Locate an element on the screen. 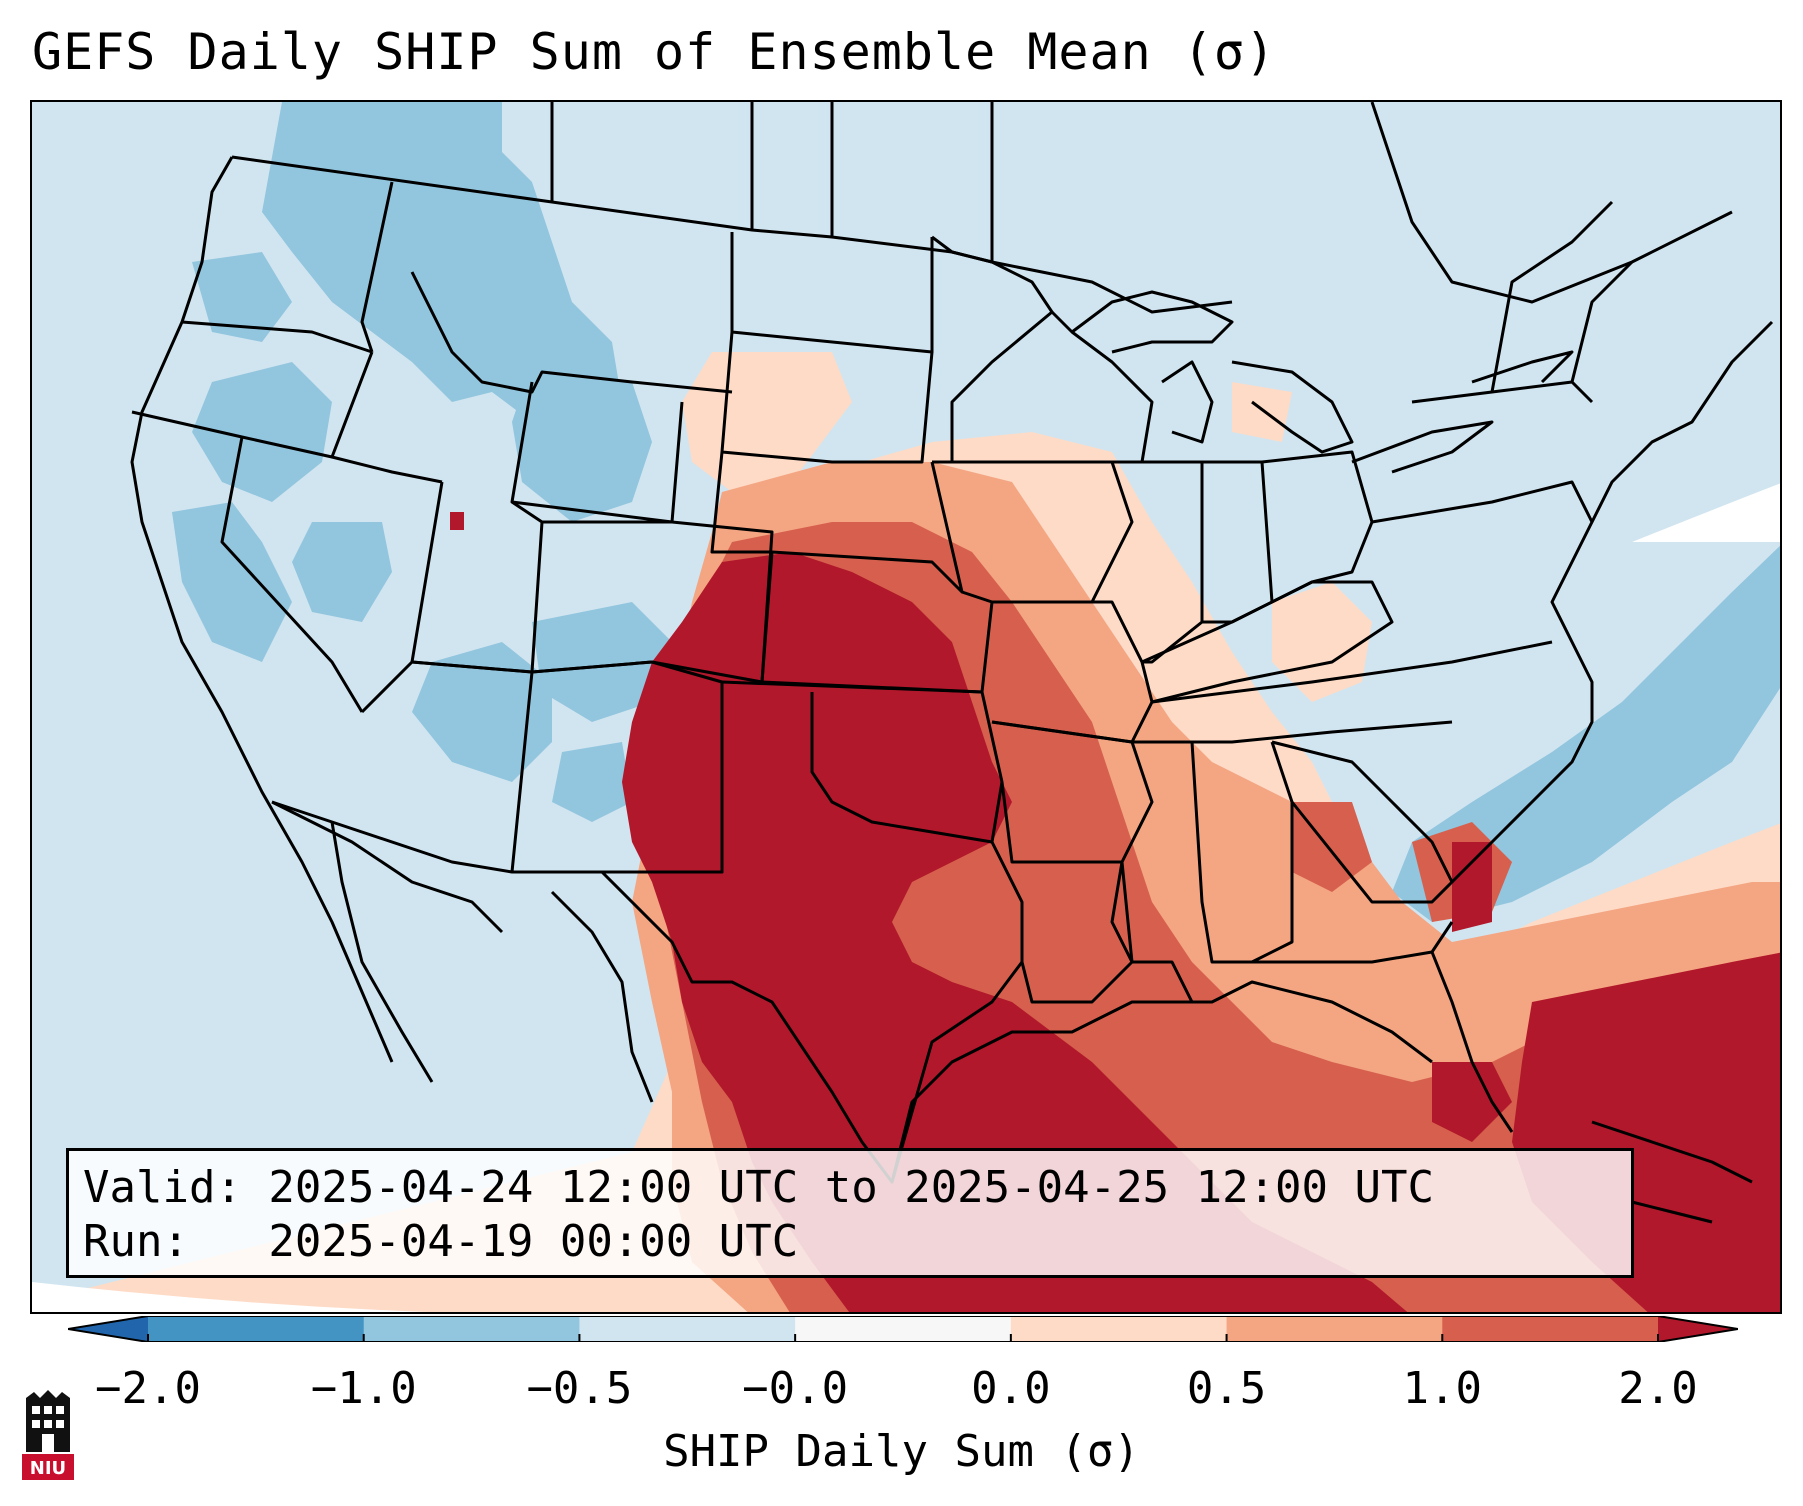  colorbar-tick-label: 0.0 is located at coordinates (1011, 1388).